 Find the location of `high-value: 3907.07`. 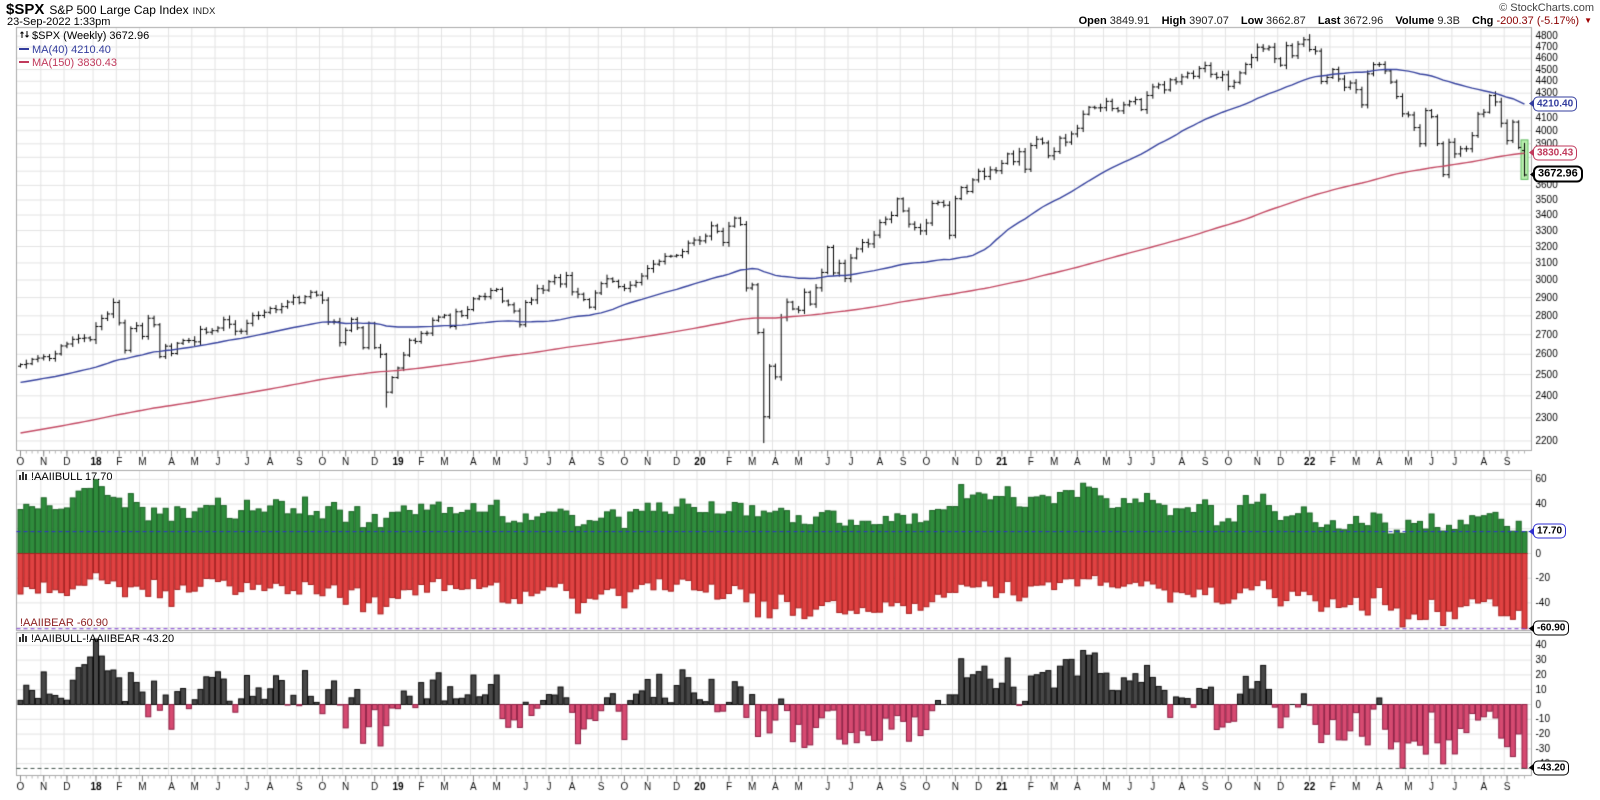

high-value: 3907.07 is located at coordinates (1209, 21).